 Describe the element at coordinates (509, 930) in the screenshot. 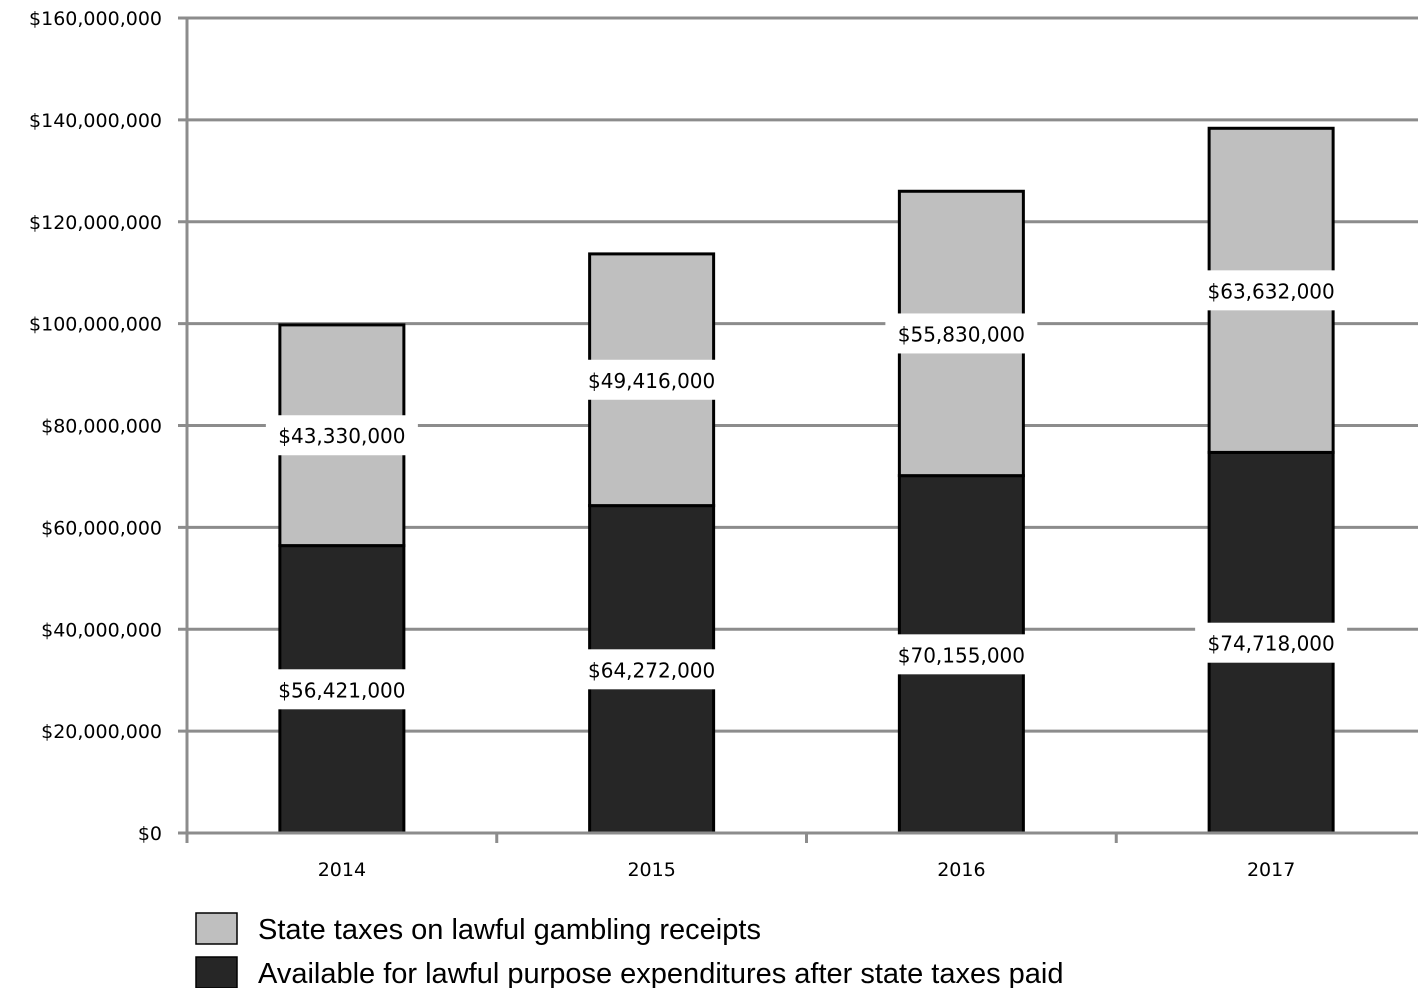

I see `legend-label: State taxes on lawful gambling receipts` at that location.